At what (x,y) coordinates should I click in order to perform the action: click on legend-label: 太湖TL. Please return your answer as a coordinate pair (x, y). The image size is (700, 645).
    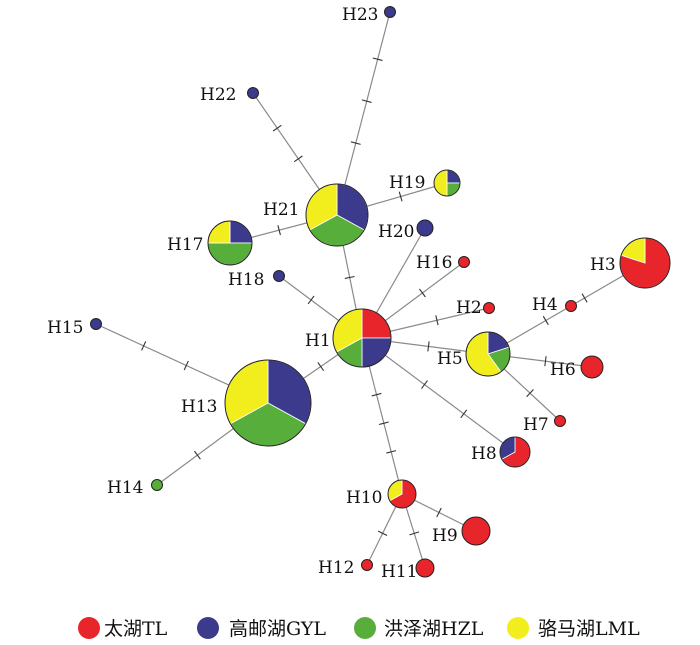
    Looking at the image, I should click on (136, 629).